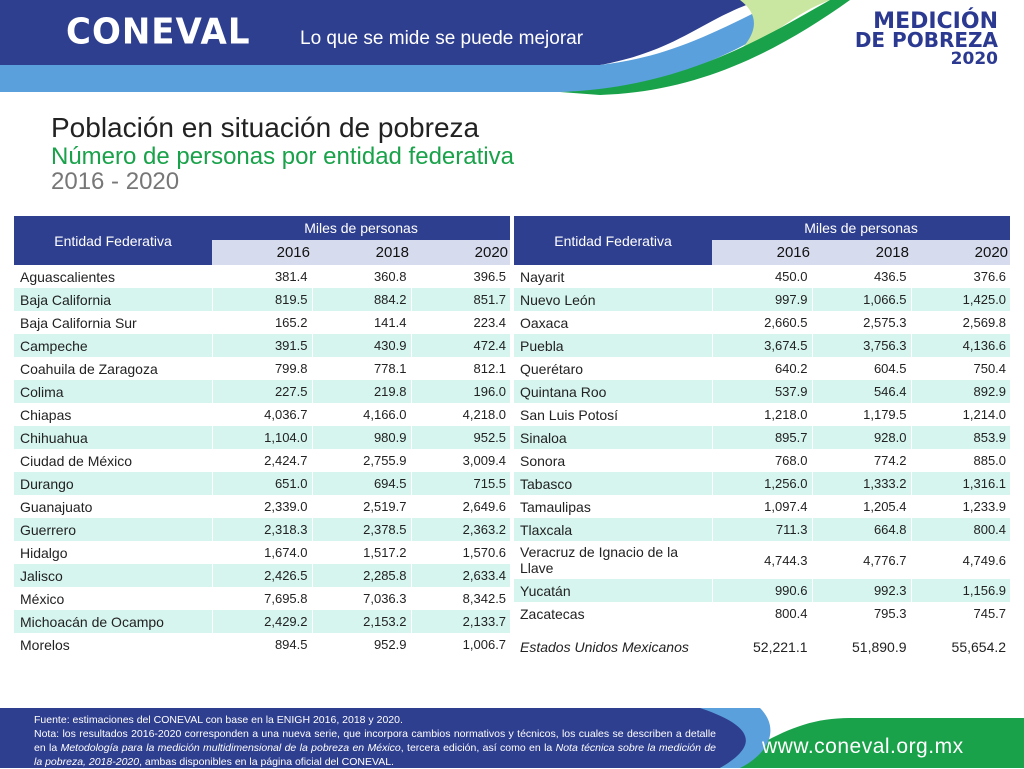 Image resolution: width=1024 pixels, height=769 pixels. I want to click on value-2020-cell: 885.0, so click(960, 460).